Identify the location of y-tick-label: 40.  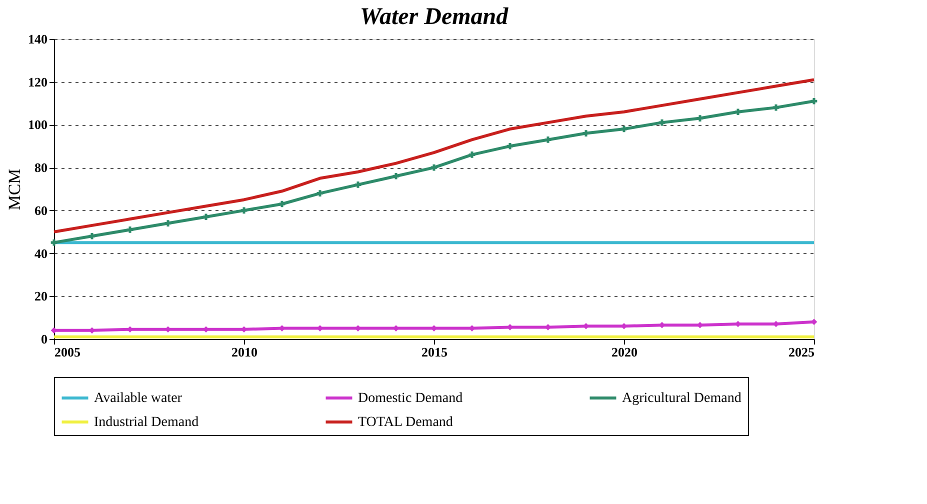
(41, 253).